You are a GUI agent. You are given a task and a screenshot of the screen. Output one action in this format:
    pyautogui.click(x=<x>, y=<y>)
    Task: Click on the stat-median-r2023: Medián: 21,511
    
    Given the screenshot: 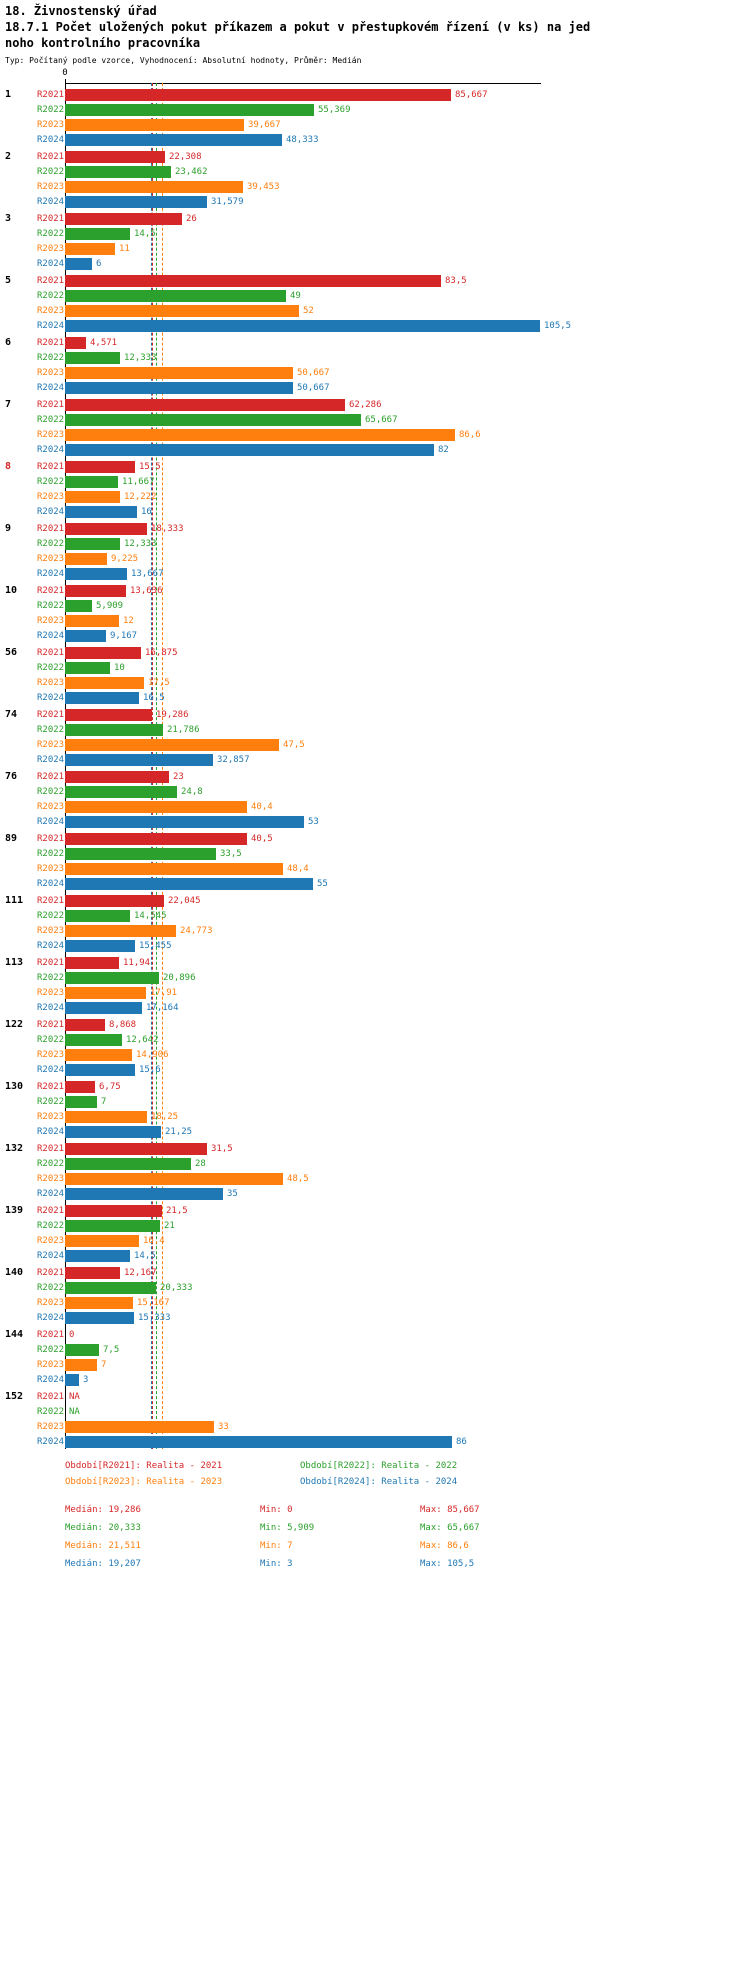 What is the action you would take?
    pyautogui.click(x=103, y=1546)
    